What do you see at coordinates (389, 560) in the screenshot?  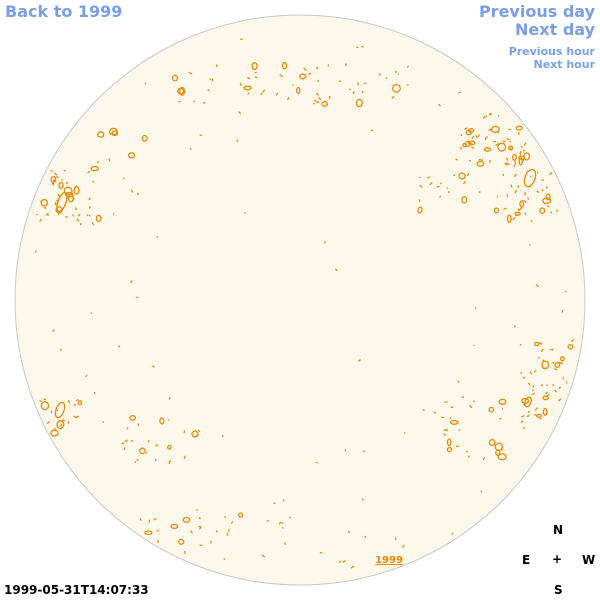 I see `year-link: 1999` at bounding box center [389, 560].